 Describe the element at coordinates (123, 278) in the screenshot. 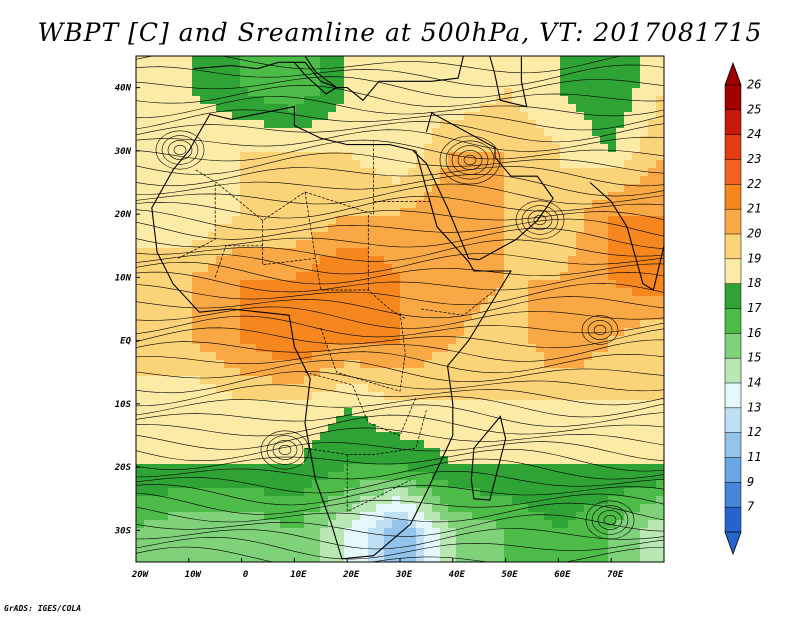

I see `lat-label: 10N` at that location.